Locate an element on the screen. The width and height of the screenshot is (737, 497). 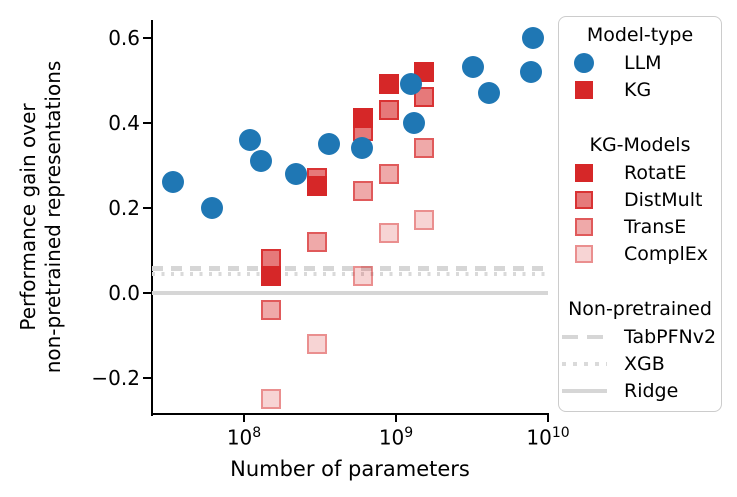
y-tick-label: 0.2 is located at coordinates (124, 207).